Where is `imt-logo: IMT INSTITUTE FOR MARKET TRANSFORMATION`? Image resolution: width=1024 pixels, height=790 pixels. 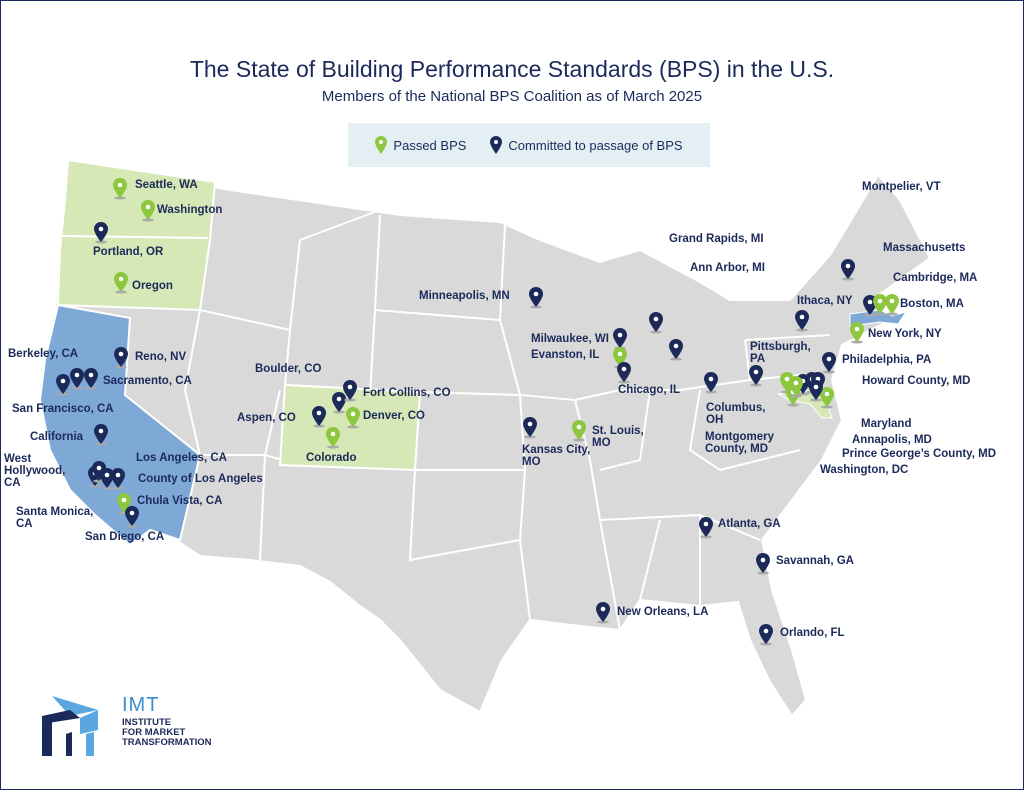
imt-logo: IMT INSTITUTE FOR MARKET TRANSFORMATION is located at coordinates (135, 725).